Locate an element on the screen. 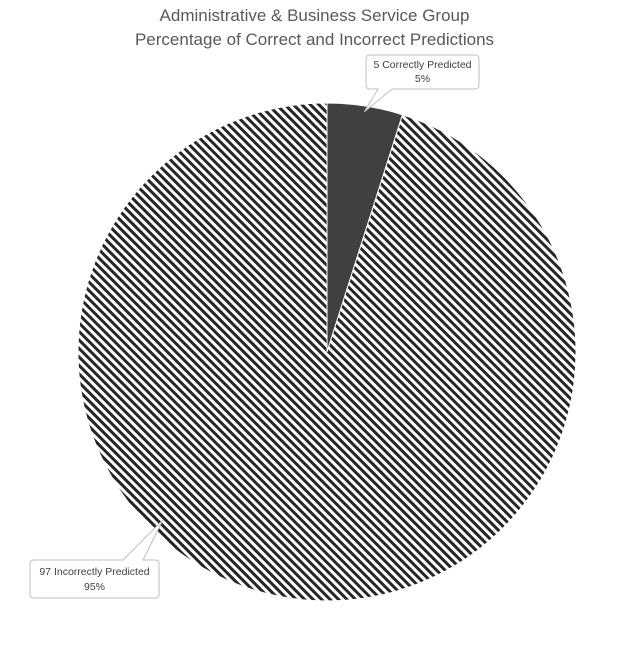 The height and width of the screenshot is (646, 629). data-callout-incorrectly-predicted: 97 Incorrectly Predicted 95% is located at coordinates (96, 559).